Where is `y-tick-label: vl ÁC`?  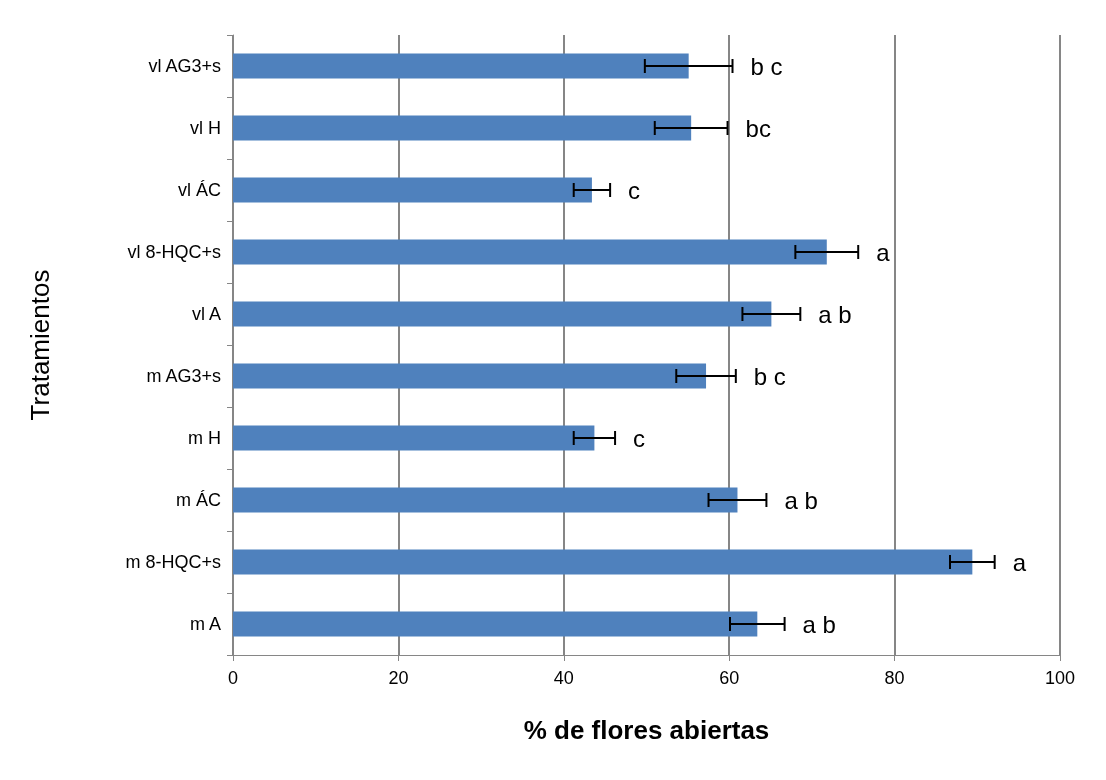
y-tick-label: vl ÁC is located at coordinates (199, 190).